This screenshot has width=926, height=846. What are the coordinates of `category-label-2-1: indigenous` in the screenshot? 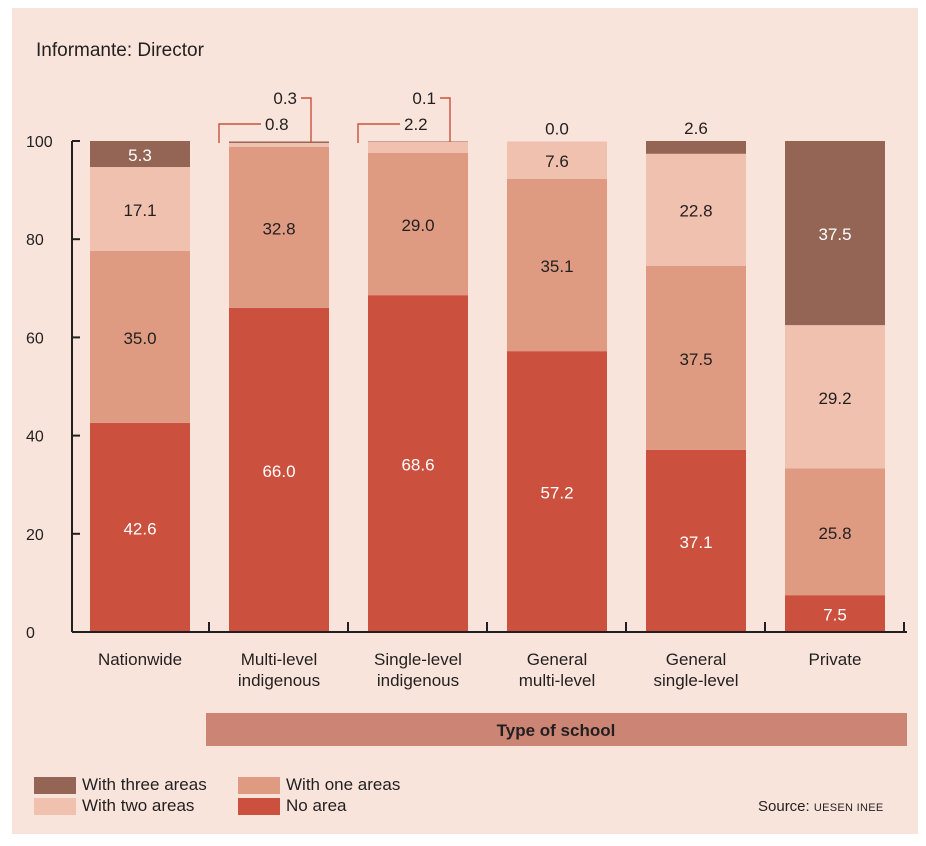 It's located at (418, 680).